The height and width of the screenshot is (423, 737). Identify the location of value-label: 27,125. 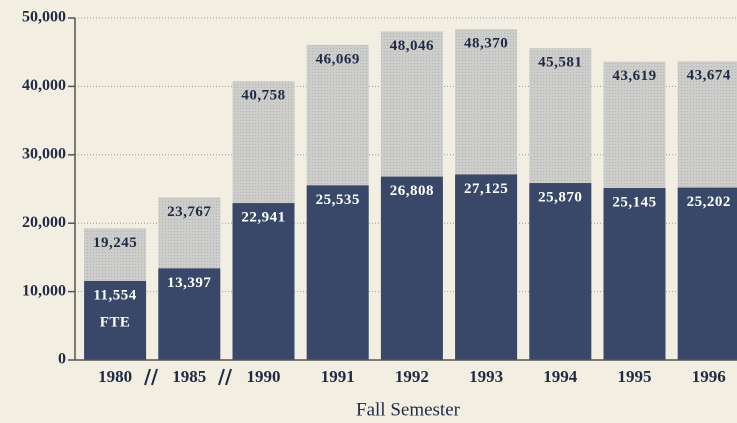
(486, 189).